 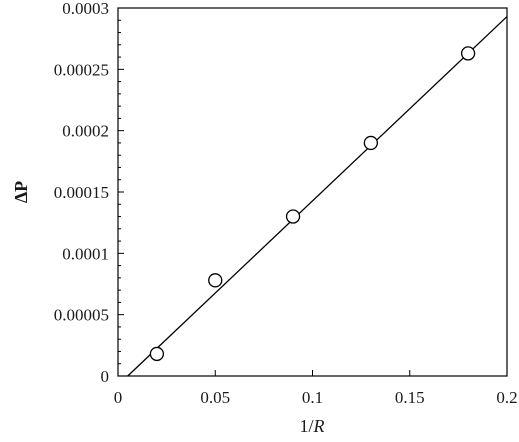 I want to click on x-tick-label: 0.05, so click(x=215, y=397).